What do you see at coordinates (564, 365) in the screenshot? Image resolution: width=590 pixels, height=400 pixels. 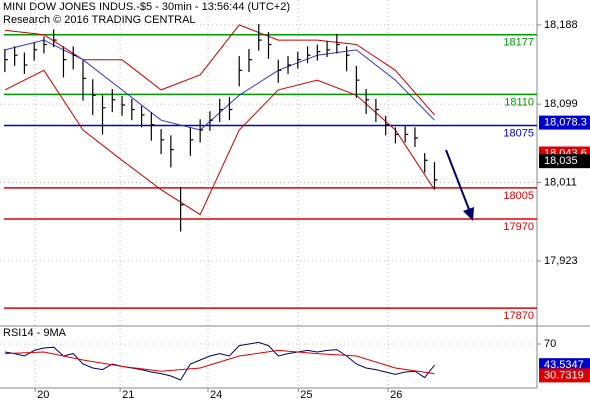 I see `price-tag-label: 43.5347` at bounding box center [564, 365].